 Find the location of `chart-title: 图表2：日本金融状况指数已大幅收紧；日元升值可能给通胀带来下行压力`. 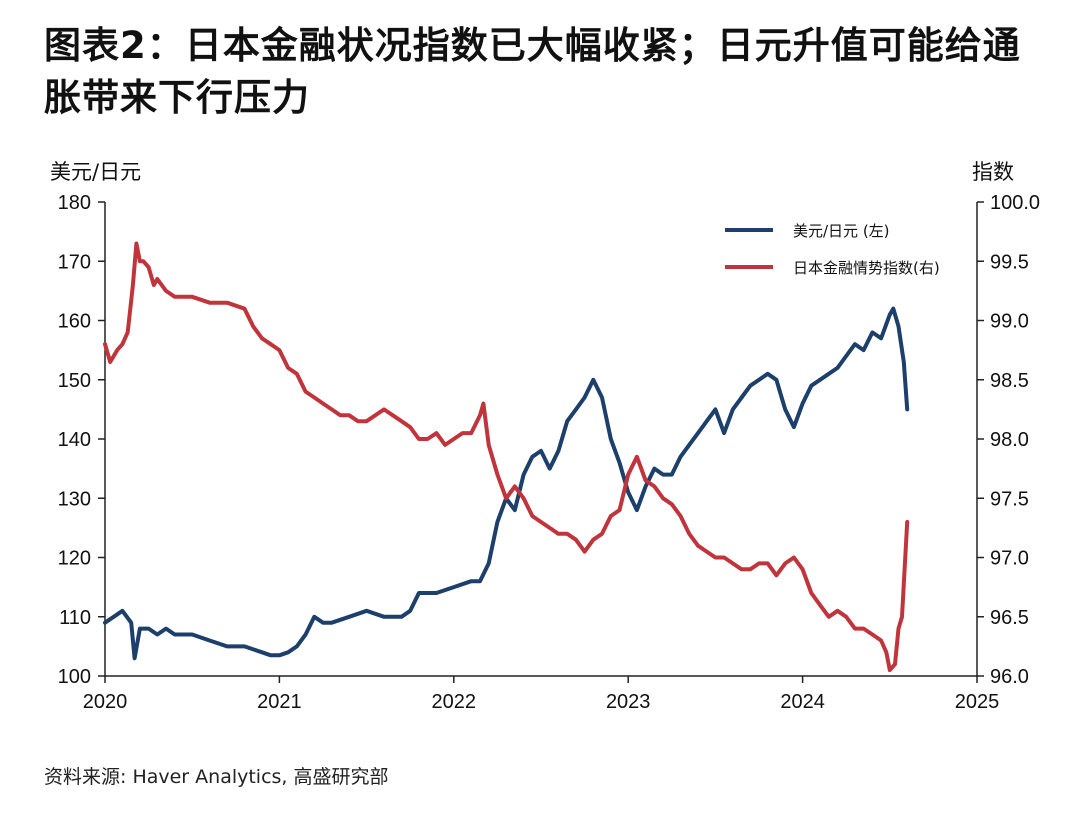

chart-title: 图表2：日本金融状况指数已大幅收紧；日元升值可能给通胀带来下行压力 is located at coordinates (532, 71).